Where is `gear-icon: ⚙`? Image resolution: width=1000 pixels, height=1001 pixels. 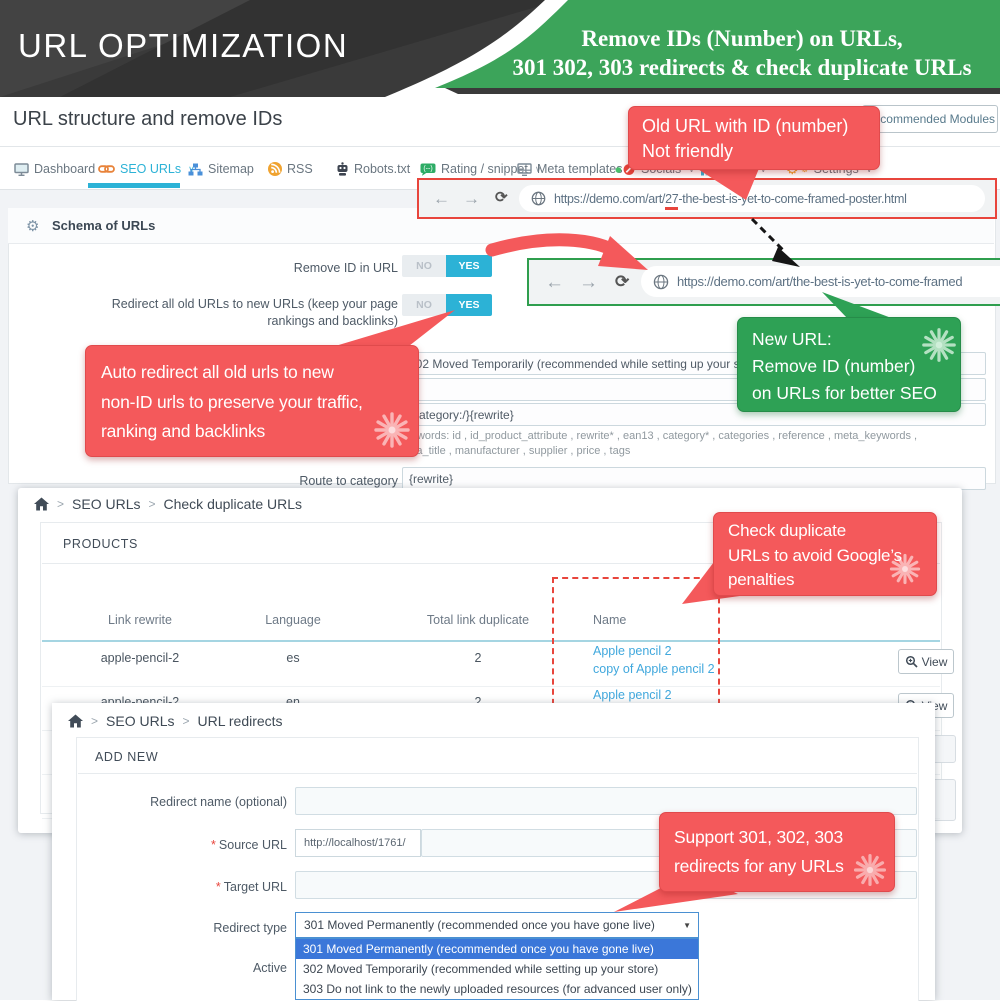 gear-icon: ⚙ is located at coordinates (33, 226).